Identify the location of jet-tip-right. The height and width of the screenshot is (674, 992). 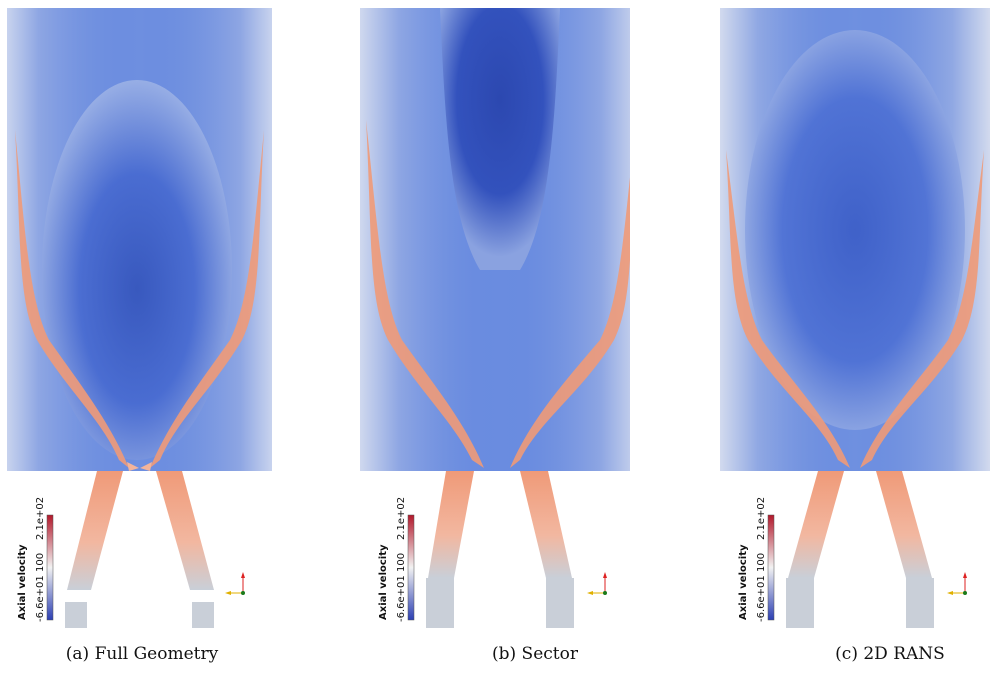
(146, 466).